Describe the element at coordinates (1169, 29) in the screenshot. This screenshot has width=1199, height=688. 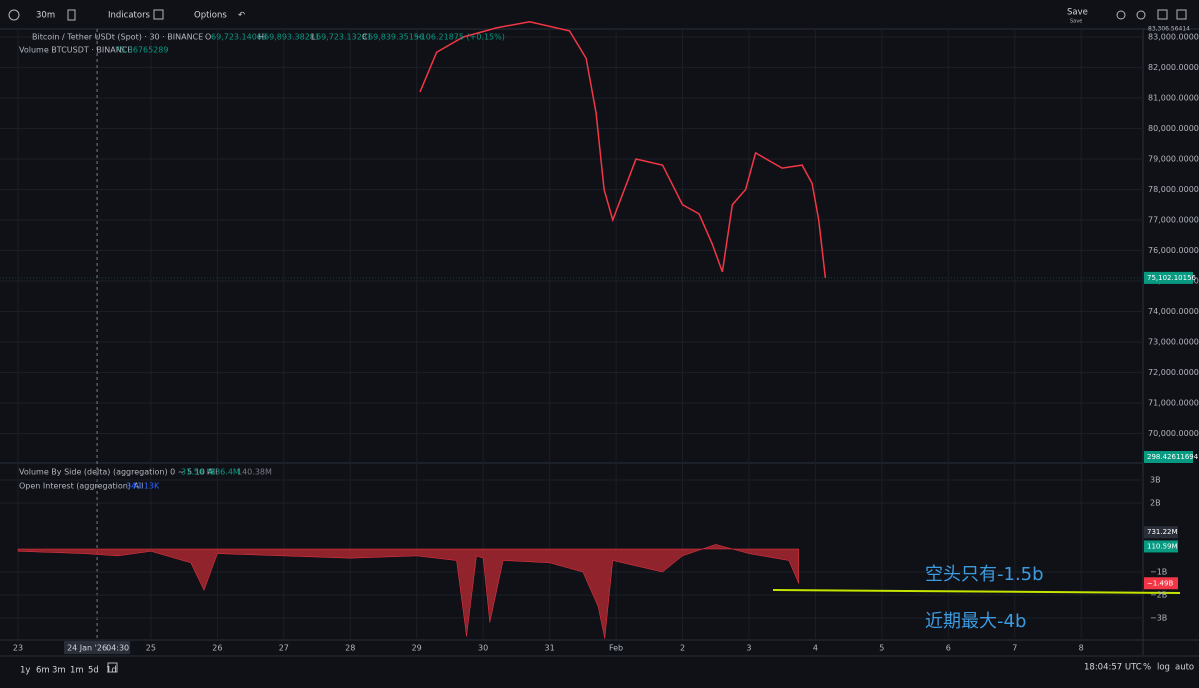
I see `top-price-label: 83,306.56414` at that location.